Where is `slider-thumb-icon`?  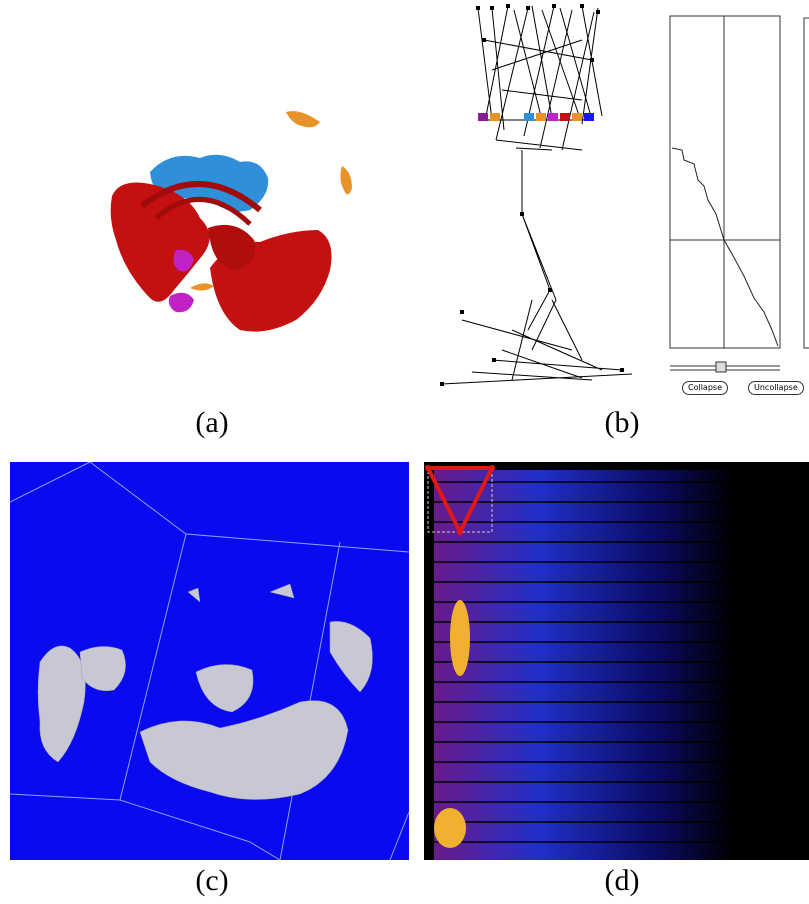 slider-thumb-icon is located at coordinates (721, 367).